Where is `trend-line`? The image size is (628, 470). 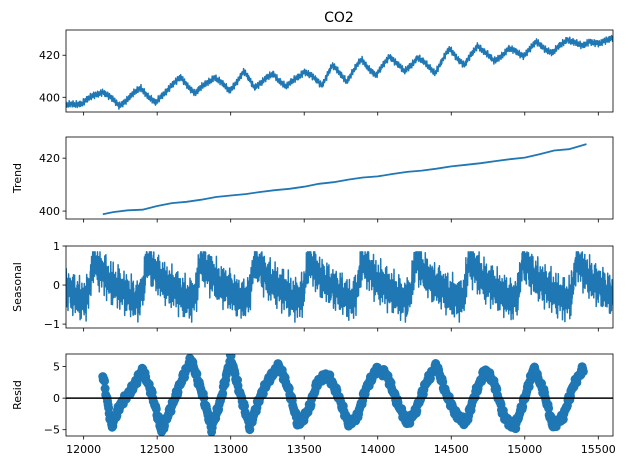 trend-line is located at coordinates (344, 179).